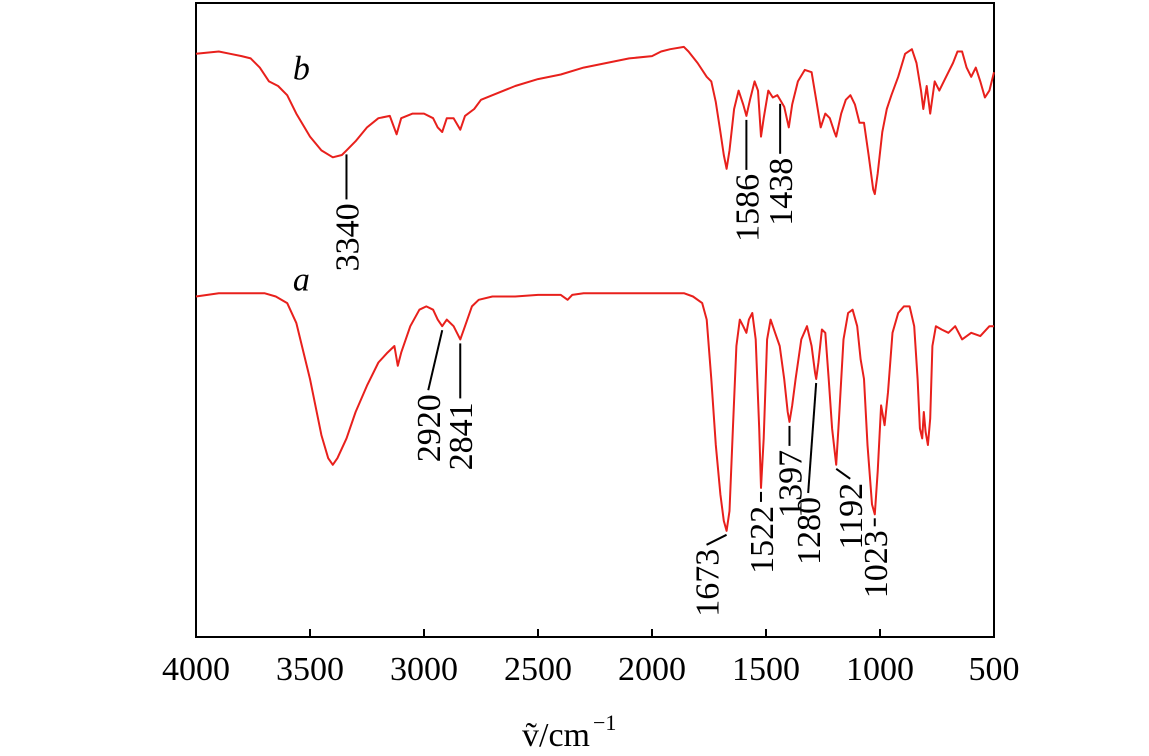 Image resolution: width=1149 pixels, height=756 pixels. I want to click on peak-label-1192: 1192, so click(851, 516).